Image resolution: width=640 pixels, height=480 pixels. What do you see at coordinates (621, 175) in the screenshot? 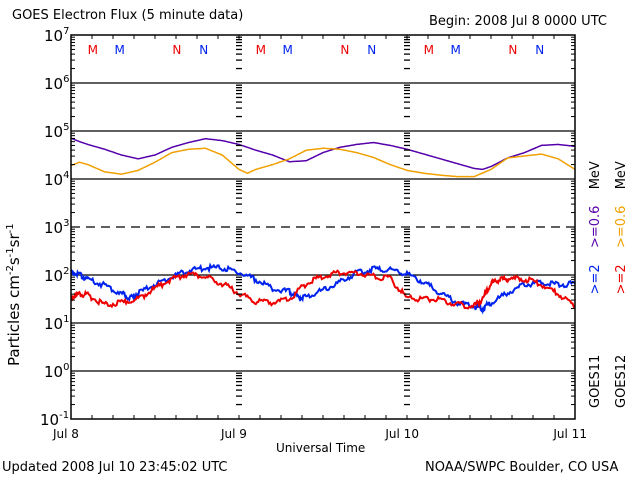
I see `legend-goes12-unit: MeV` at bounding box center [621, 175].